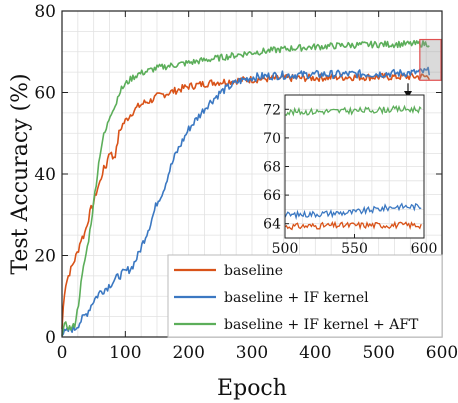  I want to click on y-axis-title: Test Accuracy (%), so click(20, 173).